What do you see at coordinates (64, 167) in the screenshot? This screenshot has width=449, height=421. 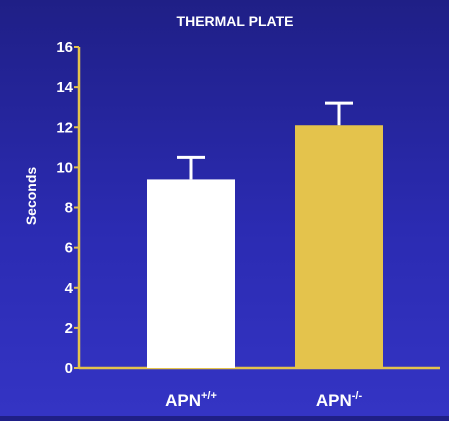 I see `y-tick-label-5: 10` at bounding box center [64, 167].